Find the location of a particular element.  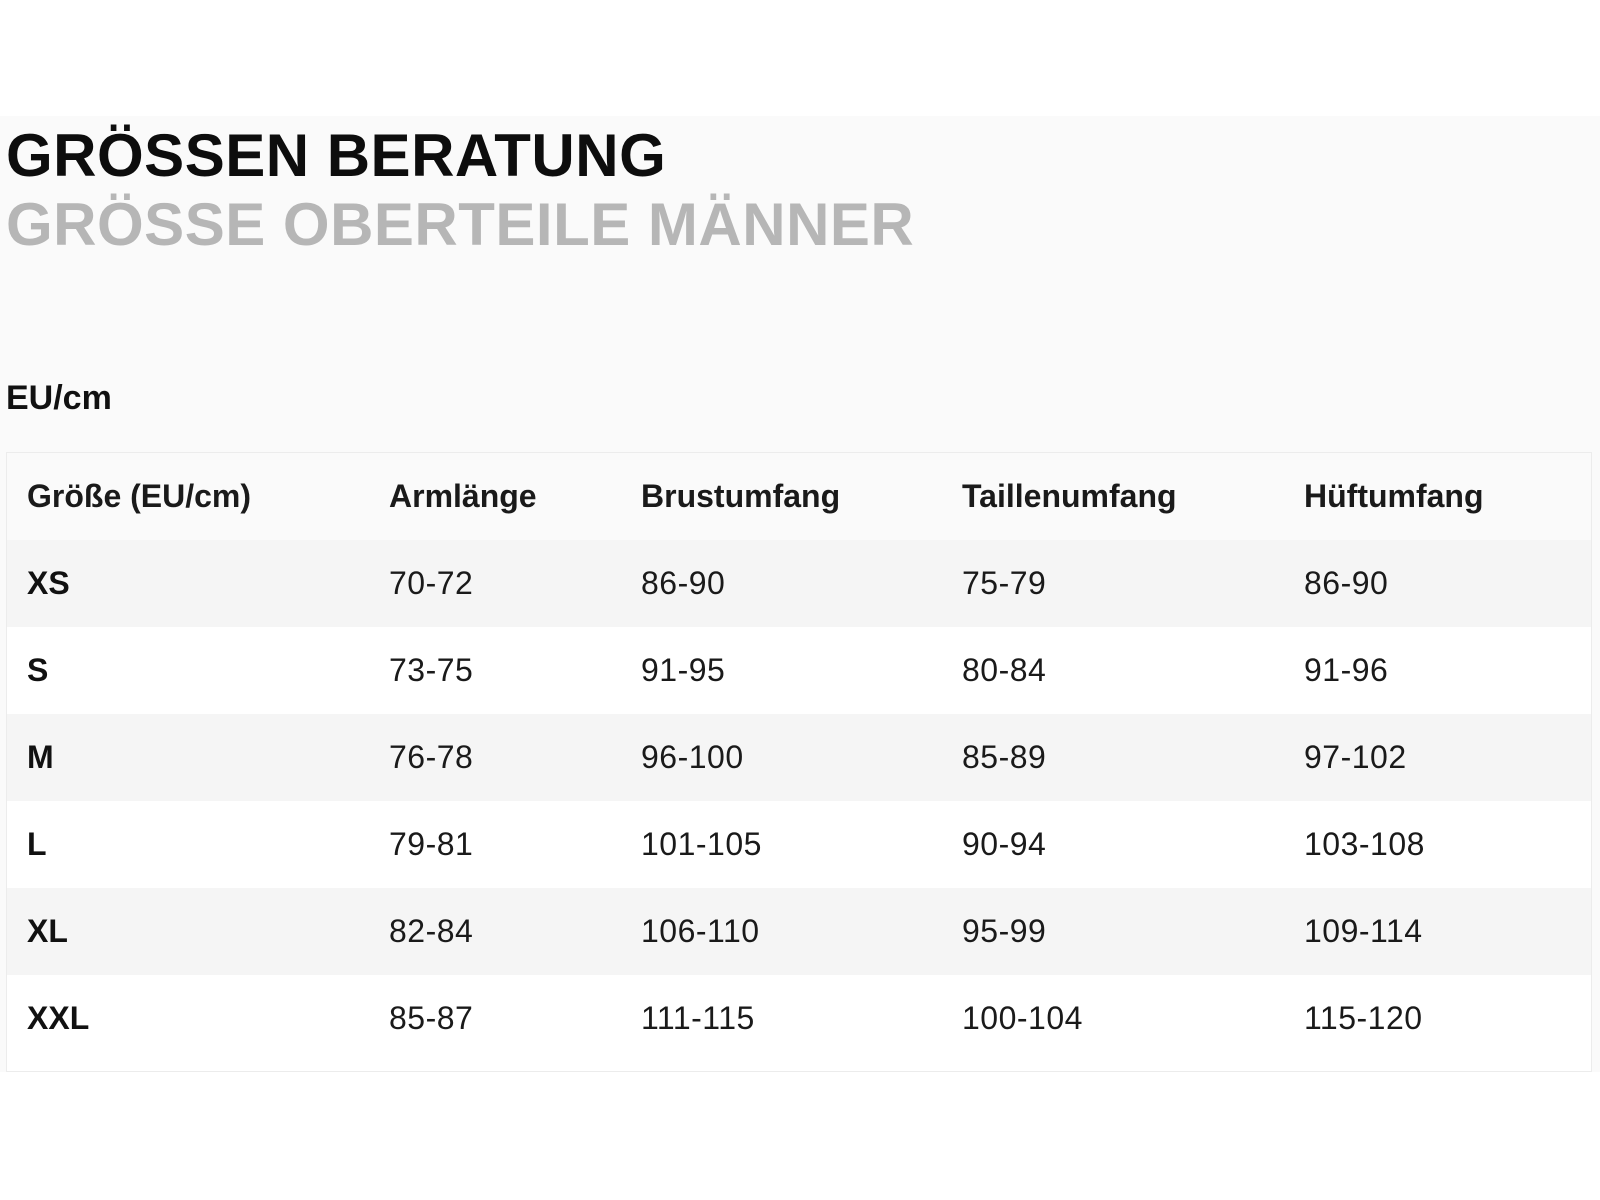

arm-length-cell: 82-84 is located at coordinates (495, 931).